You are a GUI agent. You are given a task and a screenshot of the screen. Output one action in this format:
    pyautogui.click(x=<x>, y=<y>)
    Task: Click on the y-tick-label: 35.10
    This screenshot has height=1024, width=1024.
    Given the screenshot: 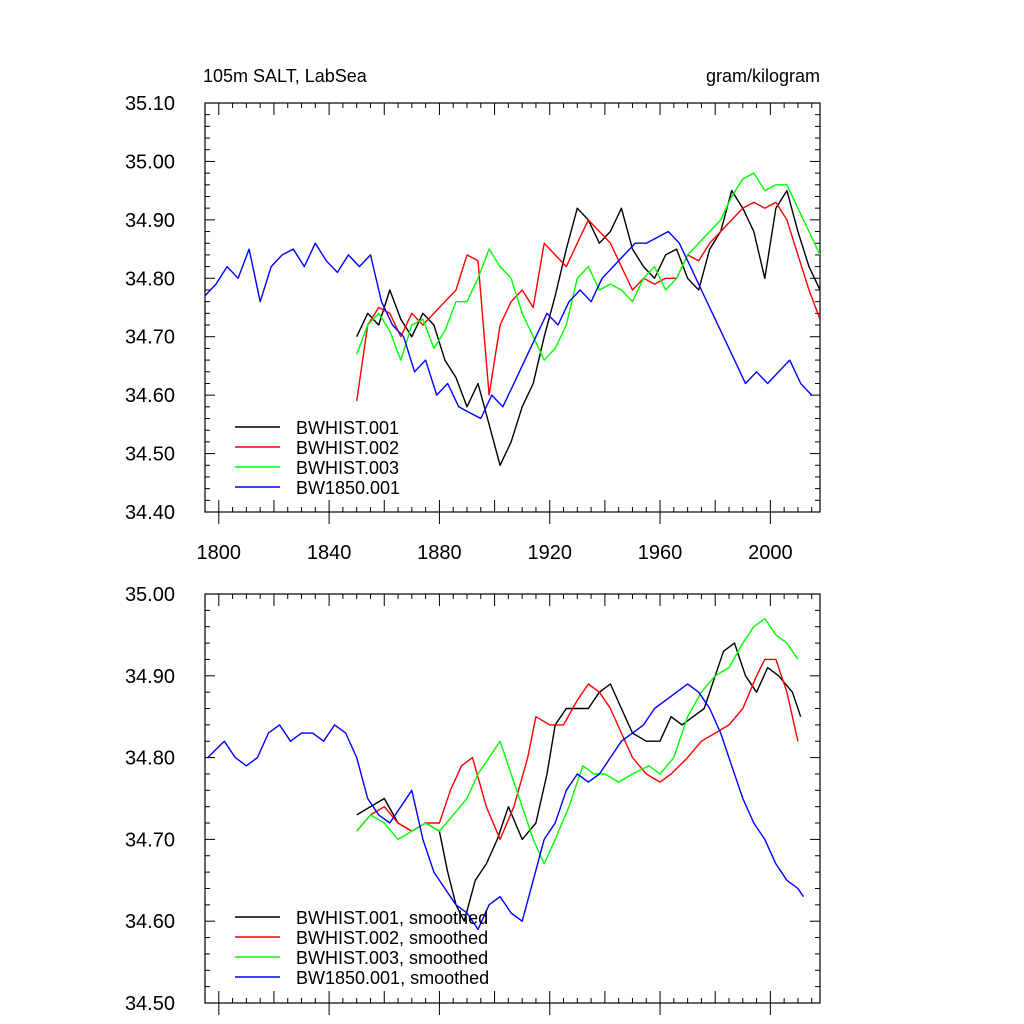 What is the action you would take?
    pyautogui.click(x=150, y=104)
    